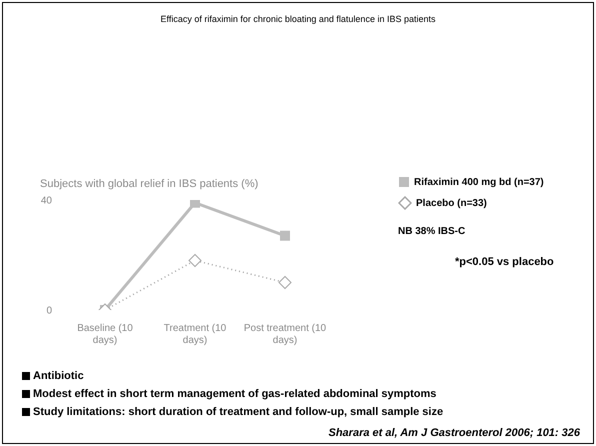 The image size is (596, 446). What do you see at coordinates (195, 334) in the screenshot?
I see `x-tick-label: Treatment (10 days)` at bounding box center [195, 334].